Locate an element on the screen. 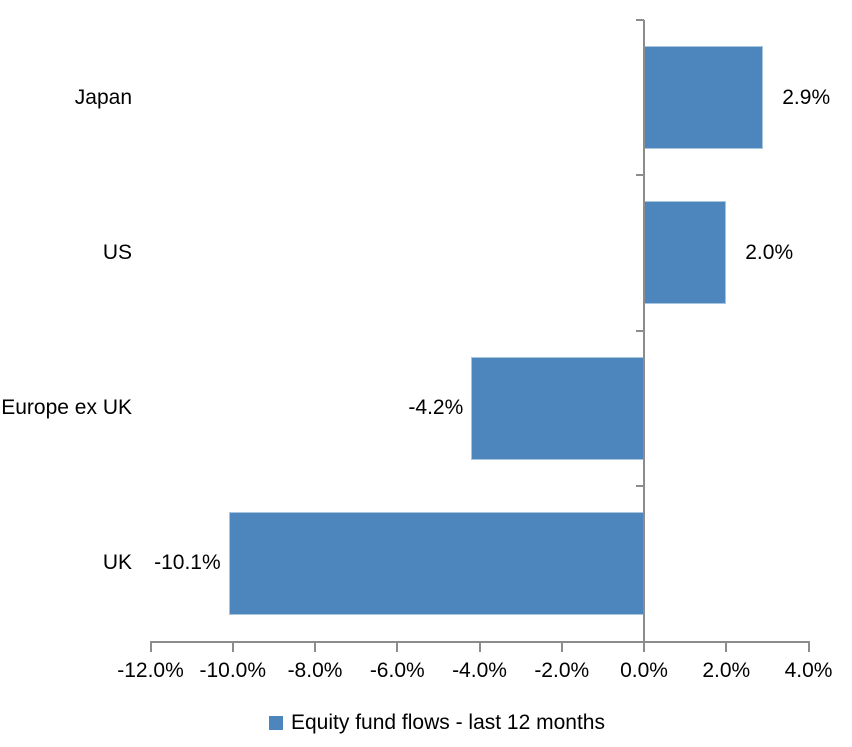  category-label: Japan is located at coordinates (103, 97).